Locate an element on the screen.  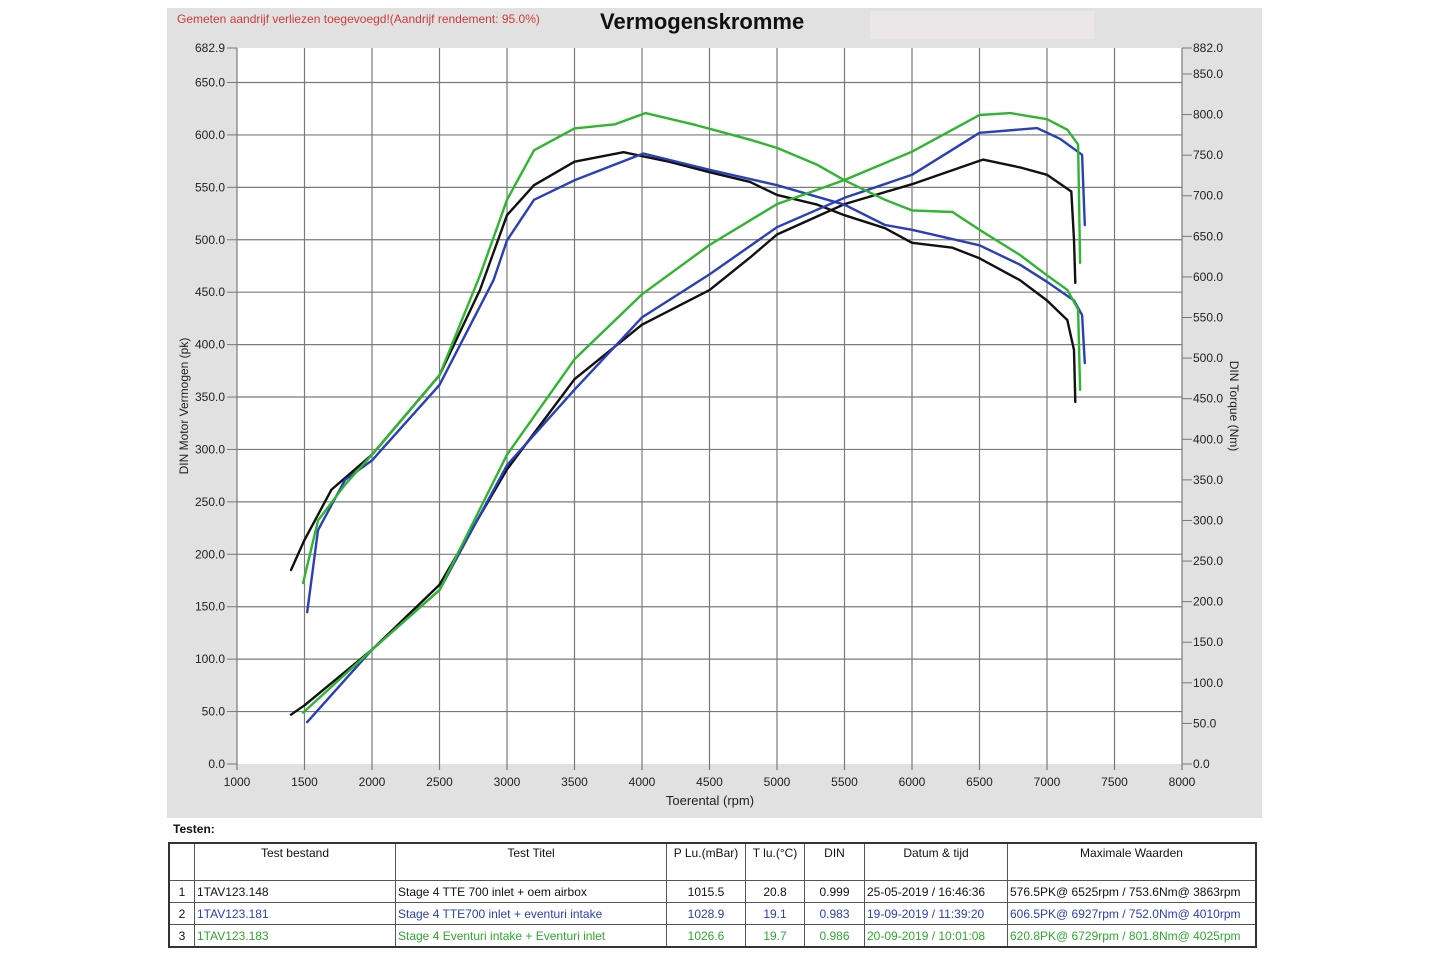
test-title: Stage 4 Eventuri intake + Eventuri inlet is located at coordinates (531, 936).